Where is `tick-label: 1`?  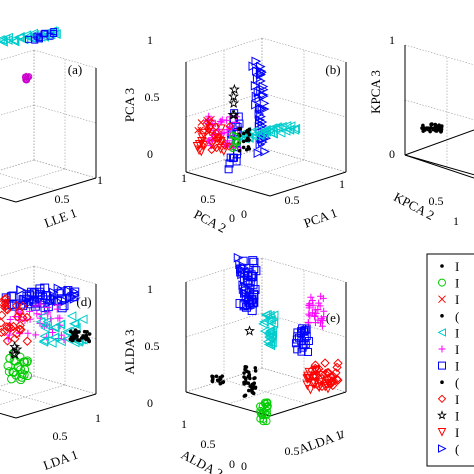
tick-label: 1 is located at coordinates (150, 289).